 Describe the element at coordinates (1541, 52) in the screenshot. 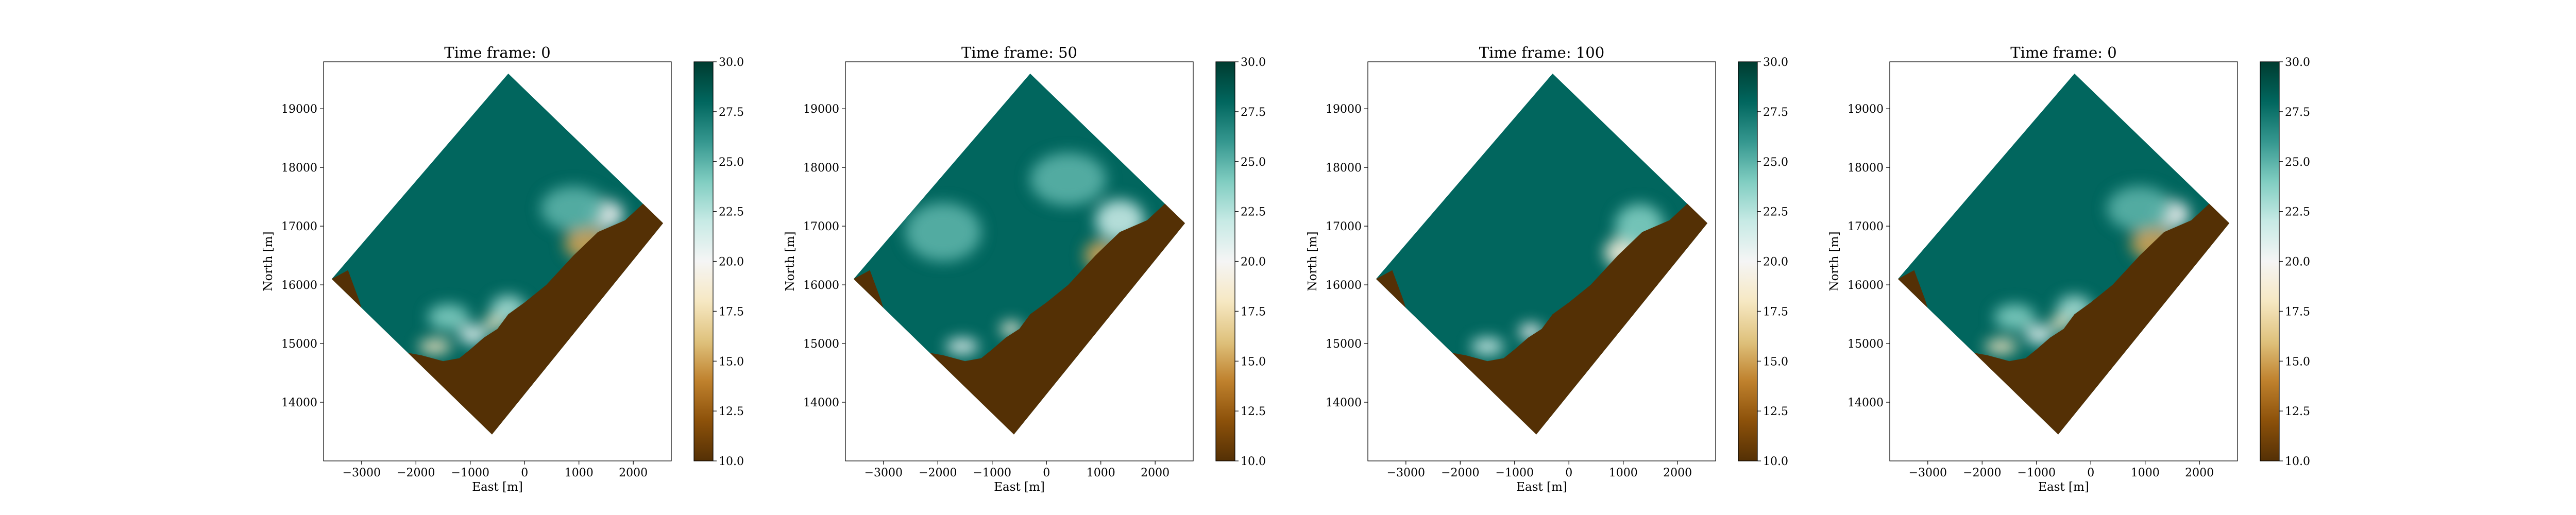

I see `chart-title: Time frame: 100` at that location.